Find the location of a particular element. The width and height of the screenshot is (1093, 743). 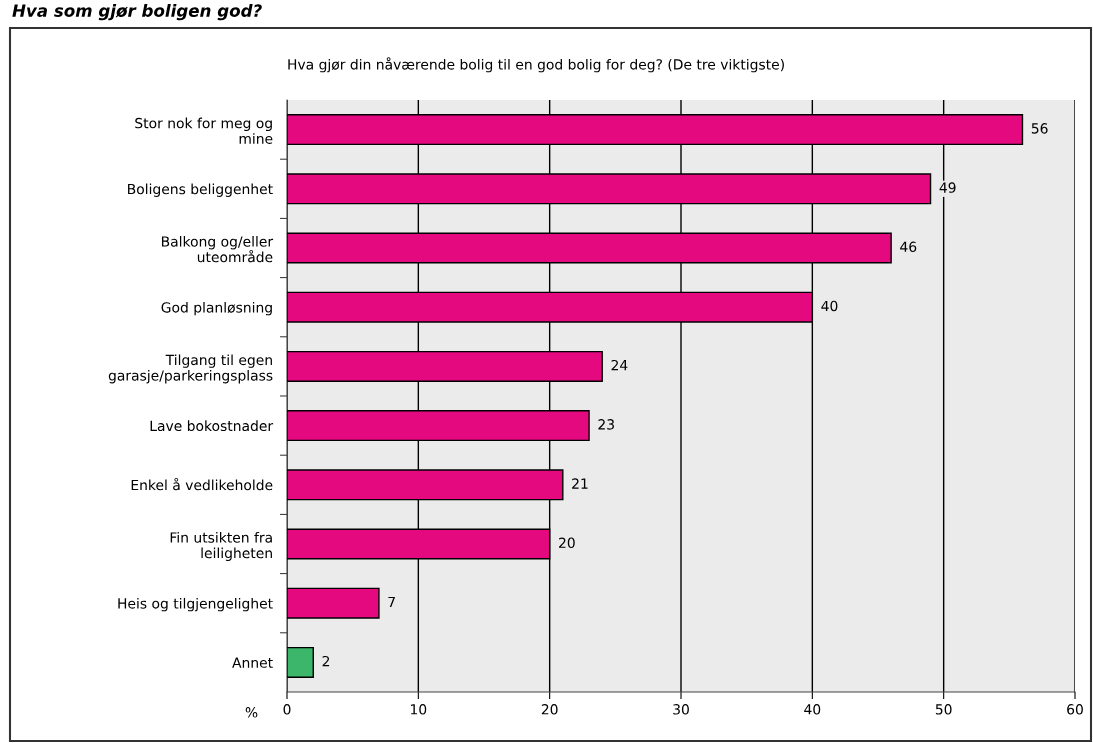

x-tick-label: 0 is located at coordinates (287, 709).